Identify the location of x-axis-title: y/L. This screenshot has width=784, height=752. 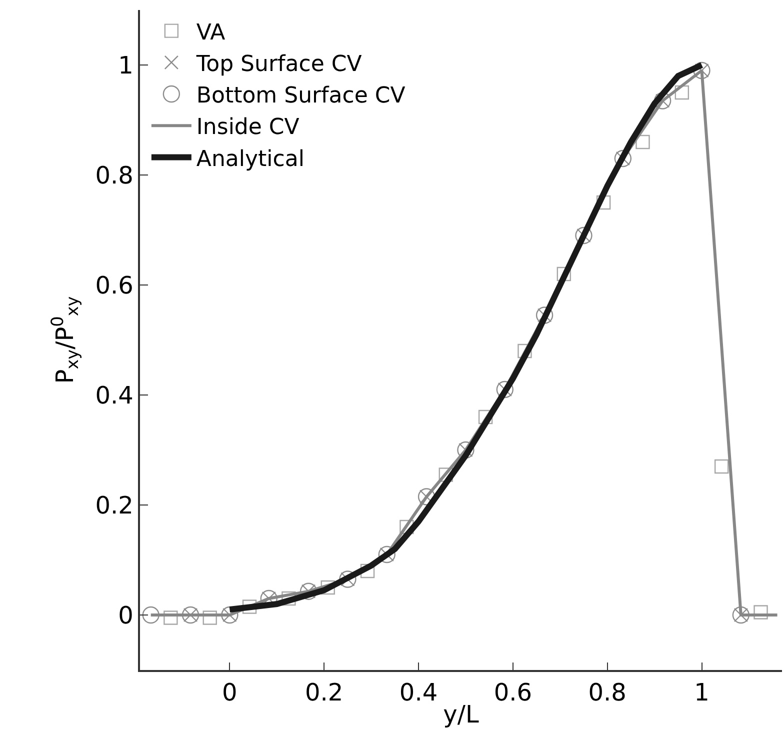
(461, 714).